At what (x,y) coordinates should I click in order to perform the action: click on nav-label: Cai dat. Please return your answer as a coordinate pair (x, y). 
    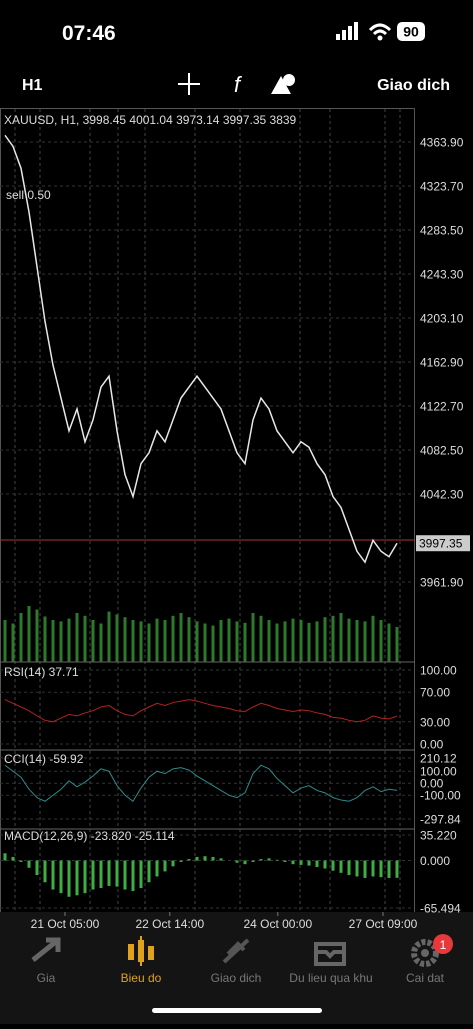
    Looking at the image, I should click on (425, 978).